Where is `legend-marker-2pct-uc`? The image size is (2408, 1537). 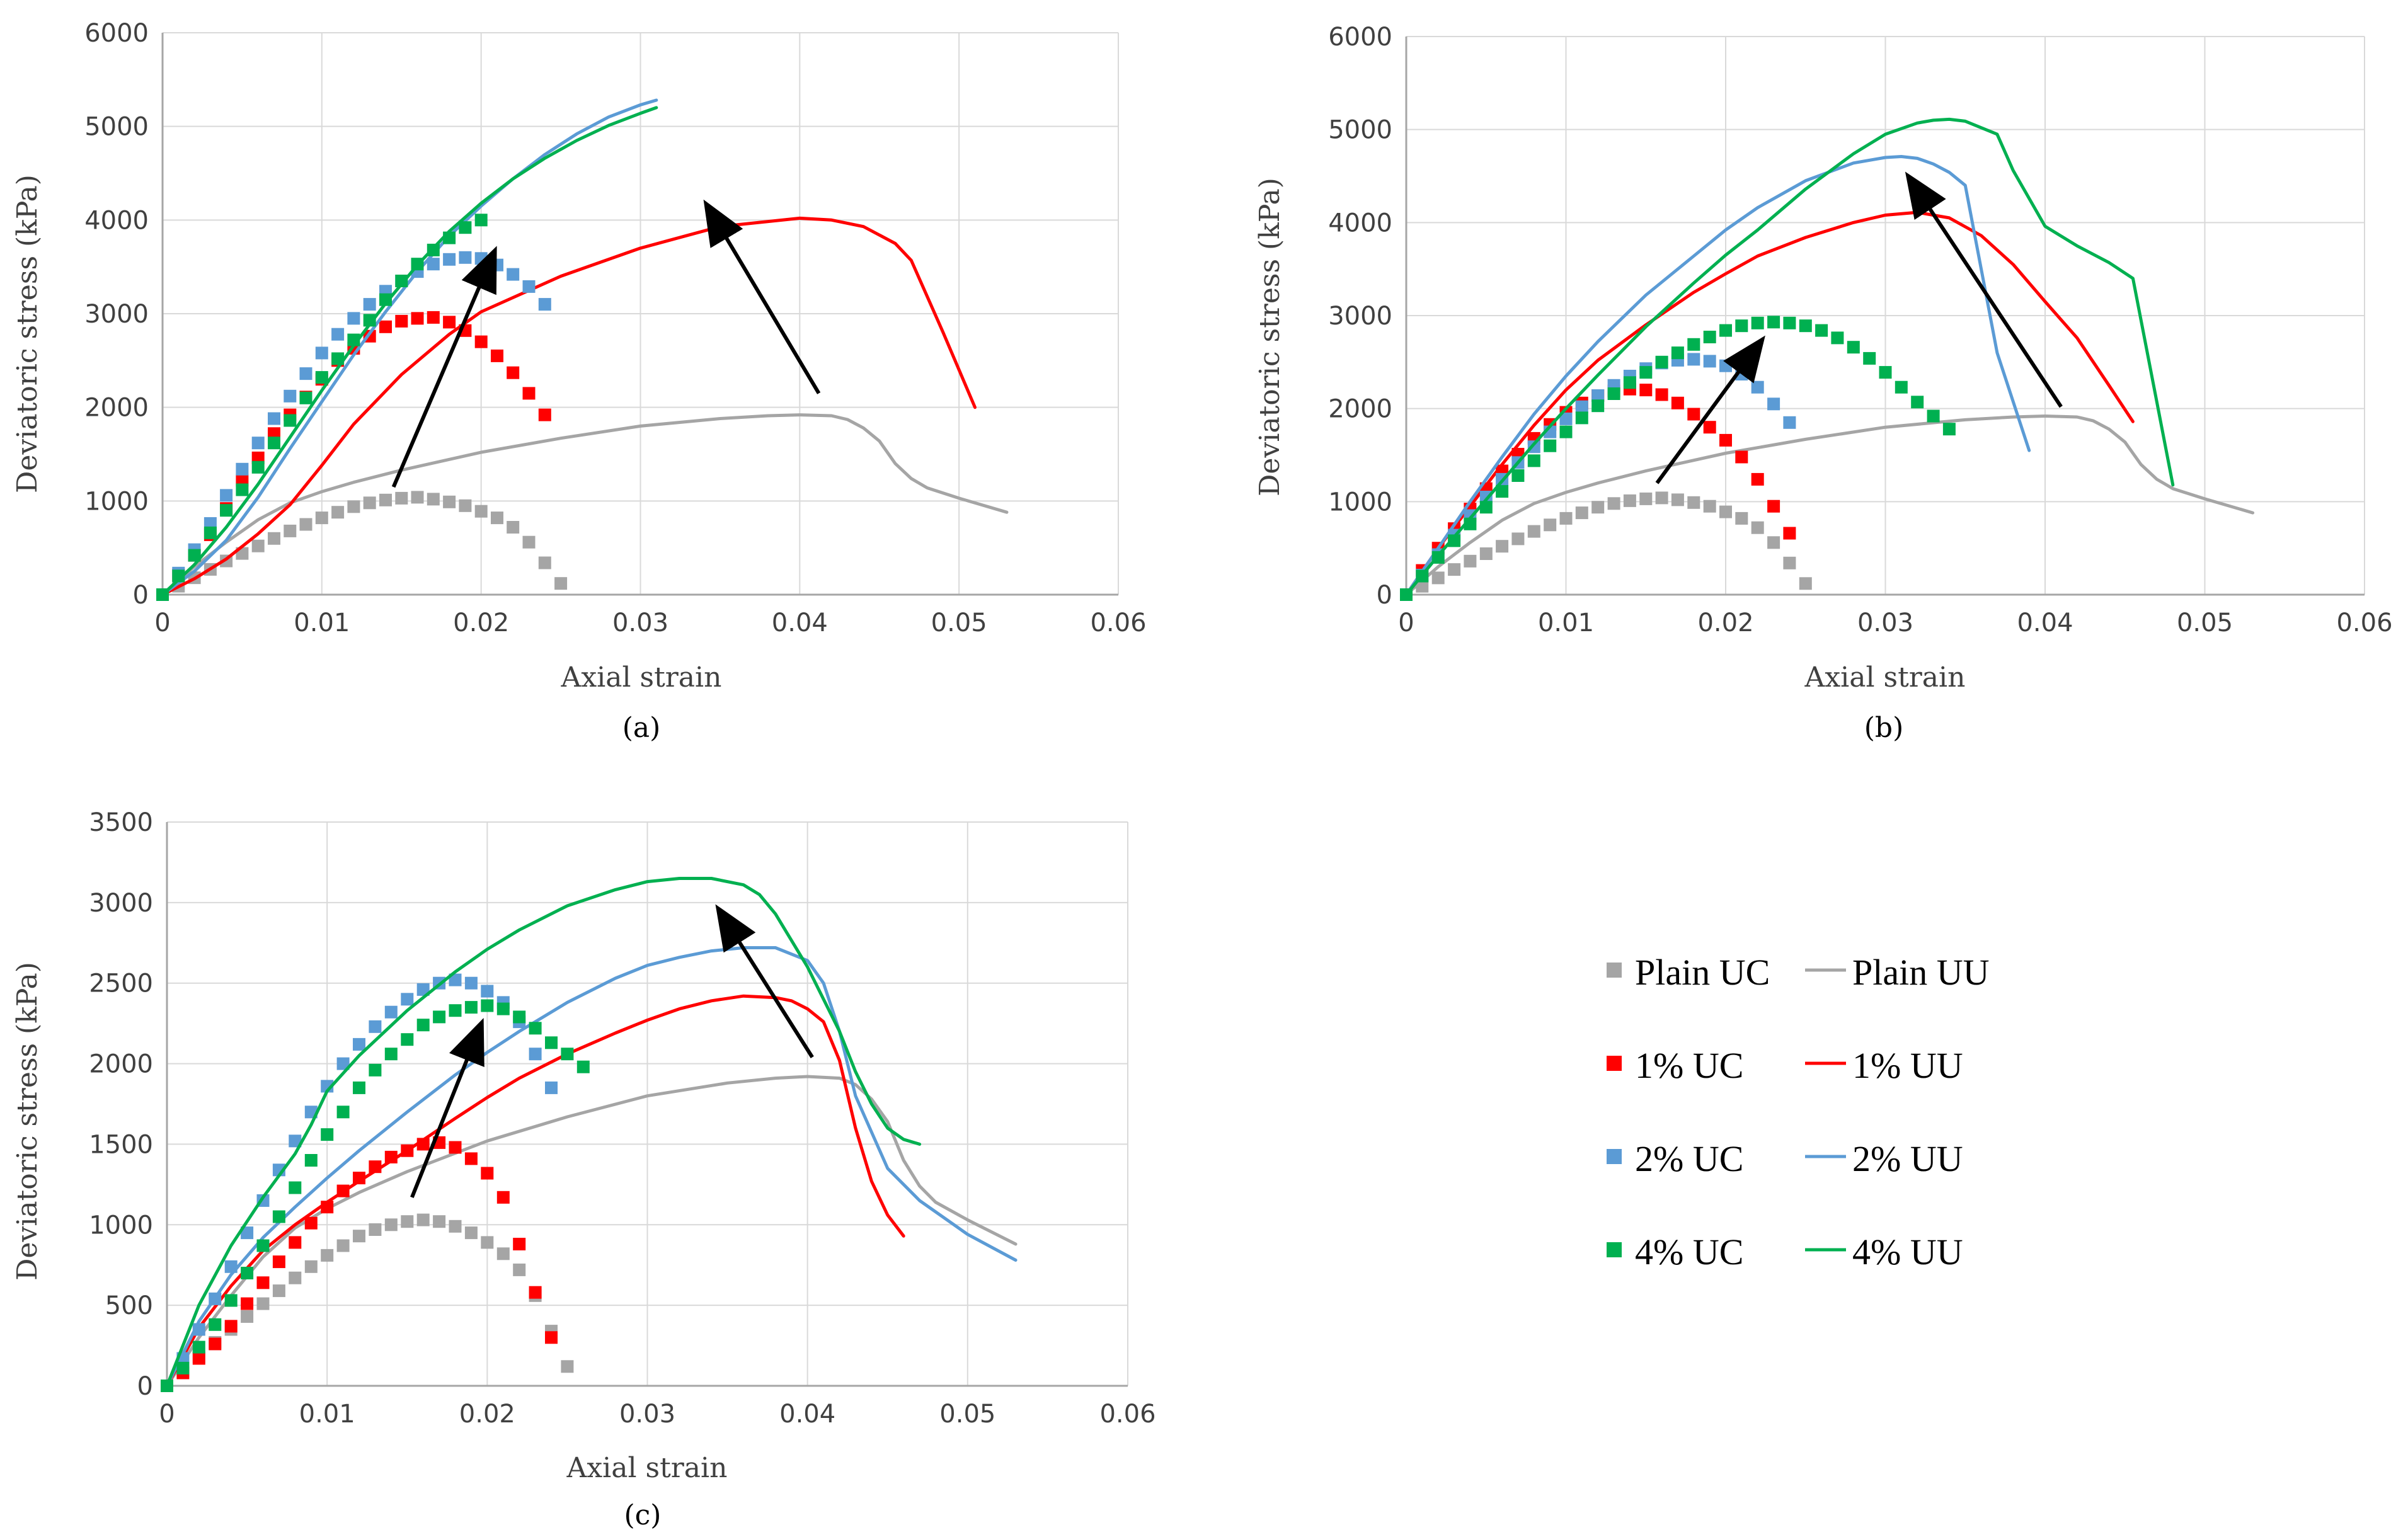
legend-marker-2pct-uc is located at coordinates (1614, 1157).